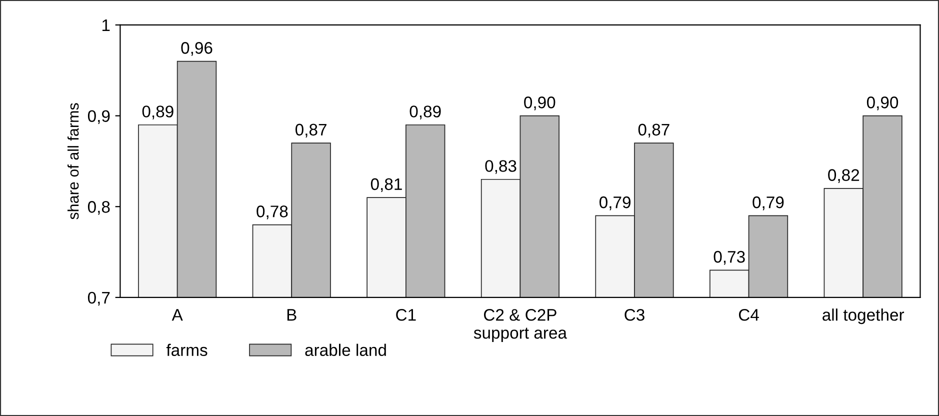 The width and height of the screenshot is (939, 416). I want to click on y-tick-label: 0,9, so click(99, 117).